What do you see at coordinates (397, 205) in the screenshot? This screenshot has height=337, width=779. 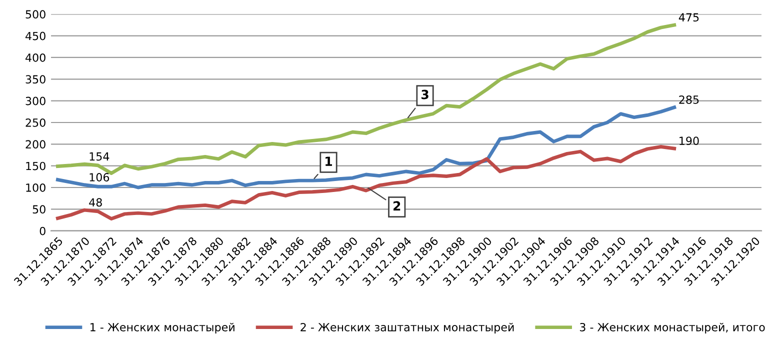 I see `annotation: 2` at bounding box center [397, 205].